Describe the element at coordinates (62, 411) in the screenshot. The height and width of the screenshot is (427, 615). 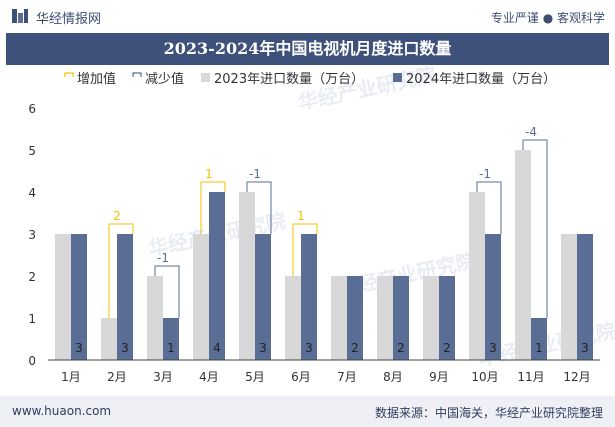
I see `footer-url: www.huaon.com` at that location.